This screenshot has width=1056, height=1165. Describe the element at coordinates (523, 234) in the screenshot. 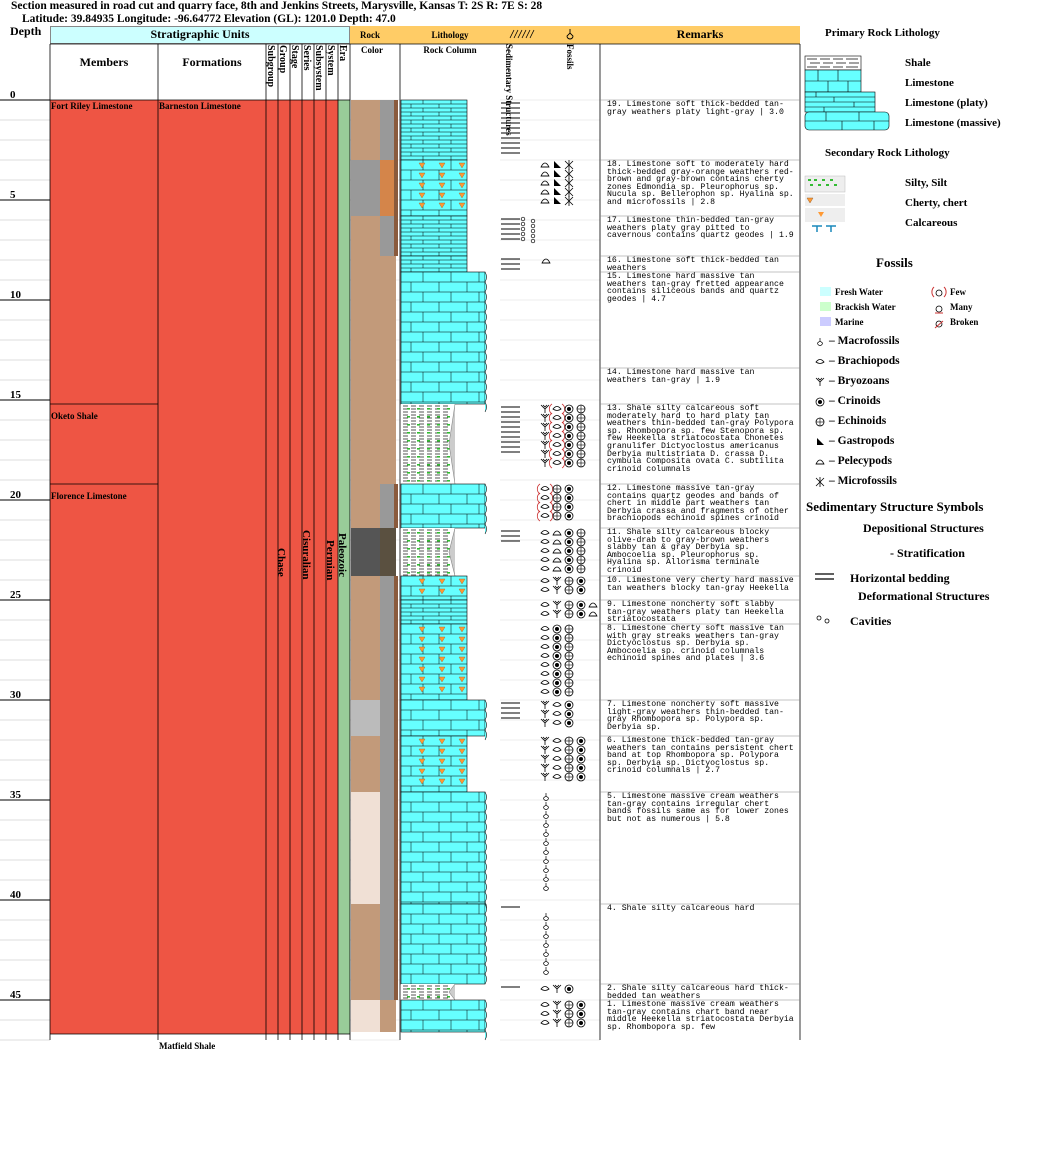

I see `cavity-mark` at that location.